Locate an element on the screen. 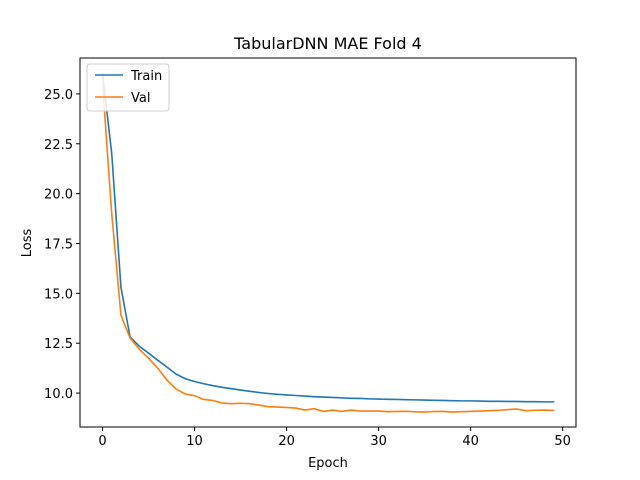 Image resolution: width=640 pixels, height=480 pixels. x-tick-label: 10 is located at coordinates (194, 441).